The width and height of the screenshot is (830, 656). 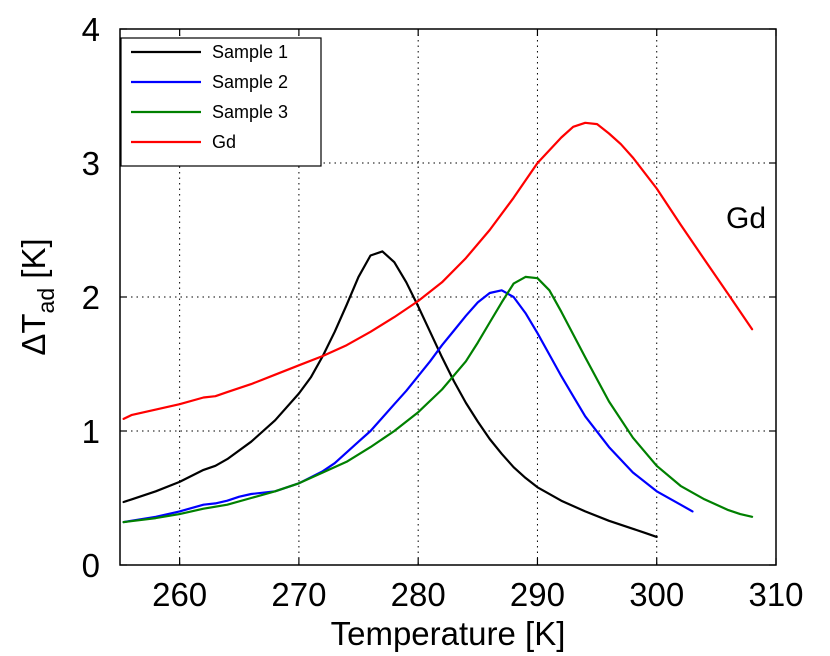 What do you see at coordinates (746, 218) in the screenshot?
I see `gd-annotation: Gd` at bounding box center [746, 218].